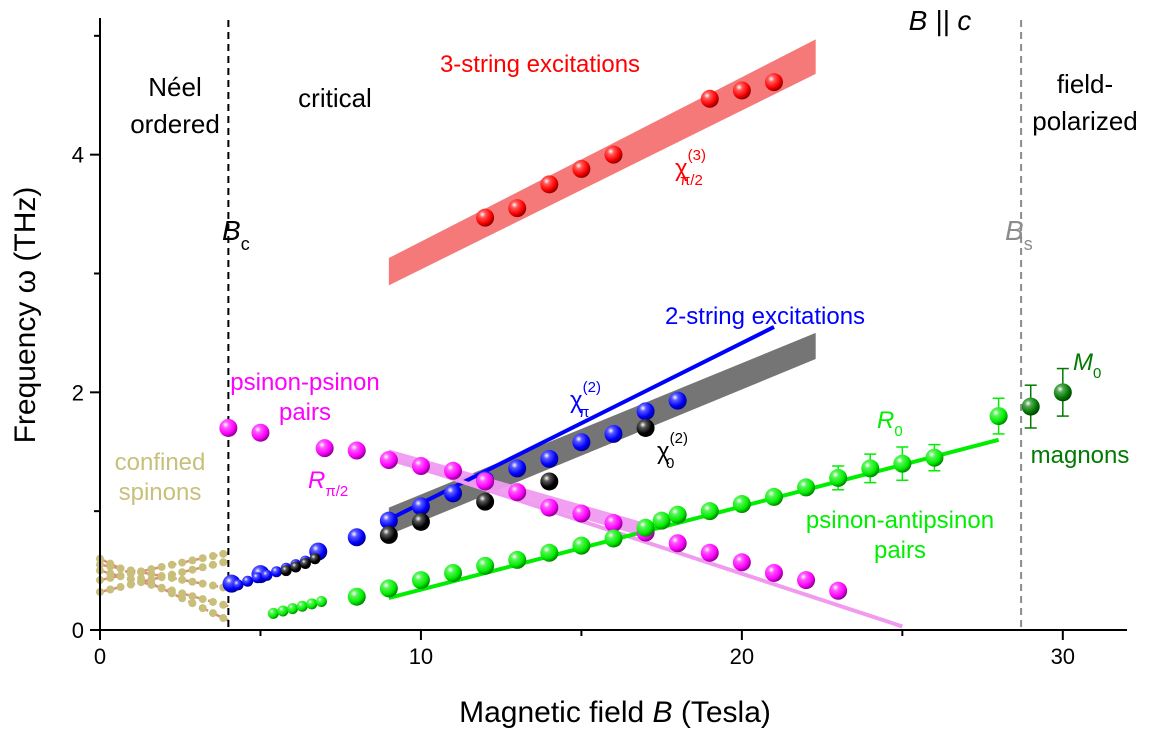 The image size is (1163, 733). What do you see at coordinates (1019, 234) in the screenshot?
I see `bs-label: Bs` at bounding box center [1019, 234].